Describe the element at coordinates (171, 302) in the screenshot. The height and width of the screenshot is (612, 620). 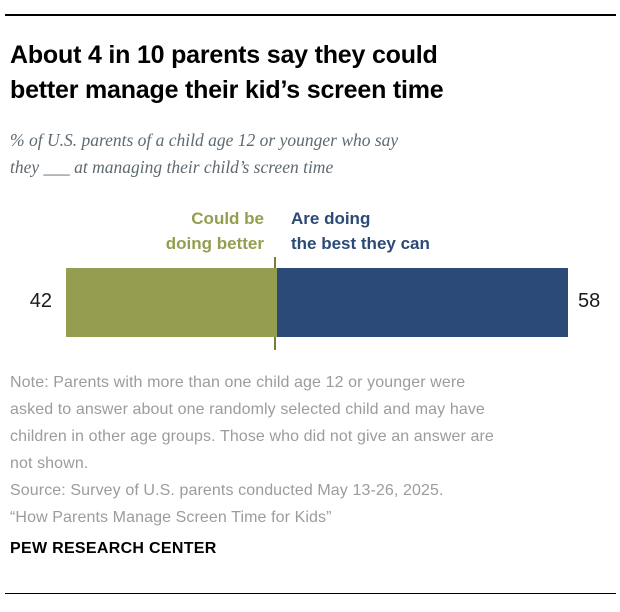
I see `bar-segment-could-be-doing-better` at that location.